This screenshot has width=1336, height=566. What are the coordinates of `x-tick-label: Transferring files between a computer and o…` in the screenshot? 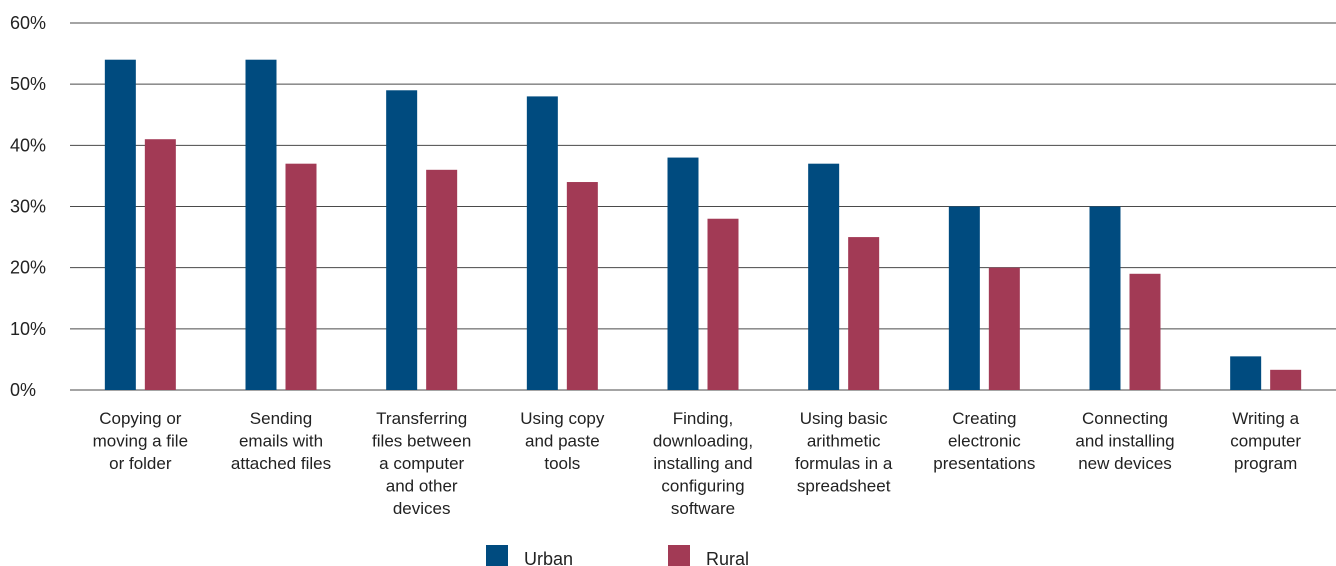 It's located at (421, 463).